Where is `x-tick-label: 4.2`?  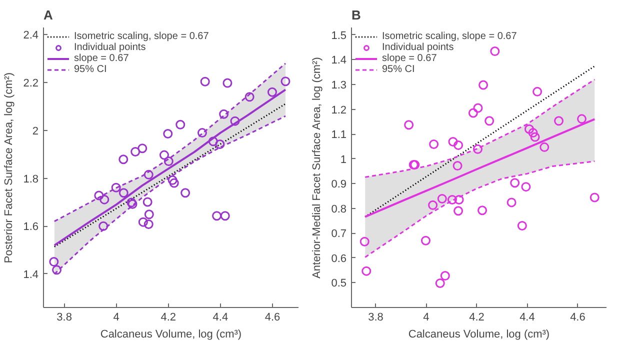
x-tick-label: 4.2 is located at coordinates (476, 318).